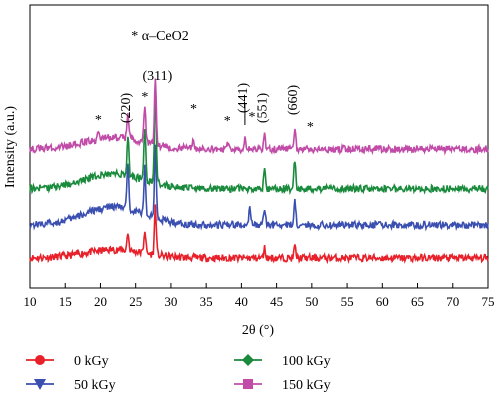  I want to click on x-tick-label: 70, so click(452, 301).